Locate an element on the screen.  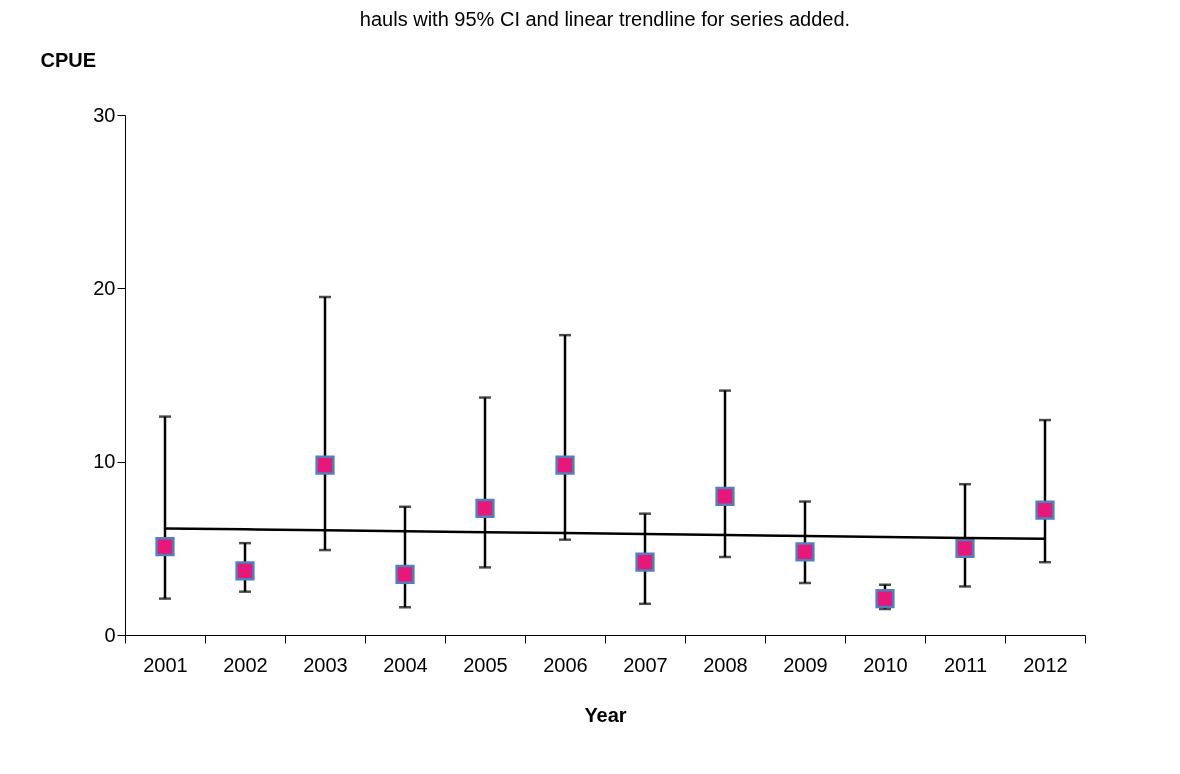
x-tick-label: 2010 is located at coordinates (885, 664).